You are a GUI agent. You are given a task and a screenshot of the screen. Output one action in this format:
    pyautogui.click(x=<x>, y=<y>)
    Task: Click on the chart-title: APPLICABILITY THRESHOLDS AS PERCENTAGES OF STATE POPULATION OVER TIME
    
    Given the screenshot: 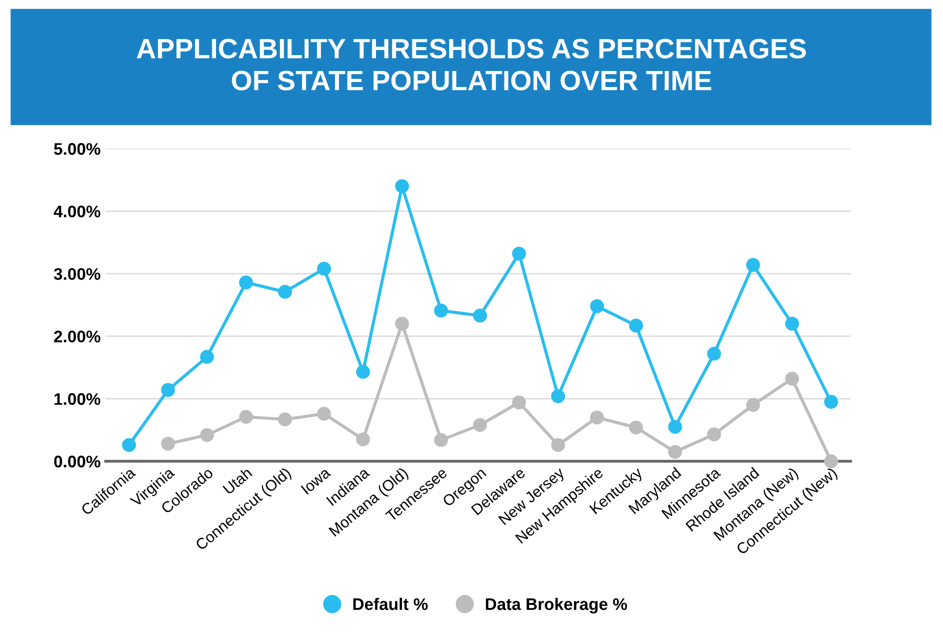 What is the action you would take?
    pyautogui.click(x=471, y=64)
    